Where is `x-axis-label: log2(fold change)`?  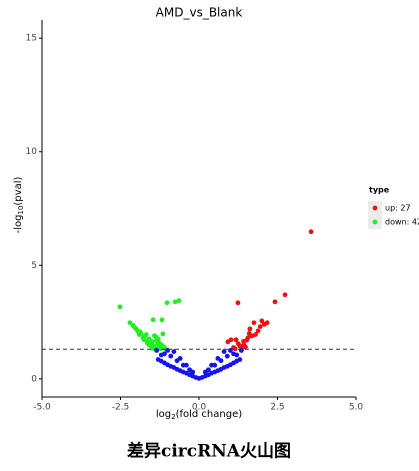 x-axis-label: log2(fold change) is located at coordinates (199, 415).